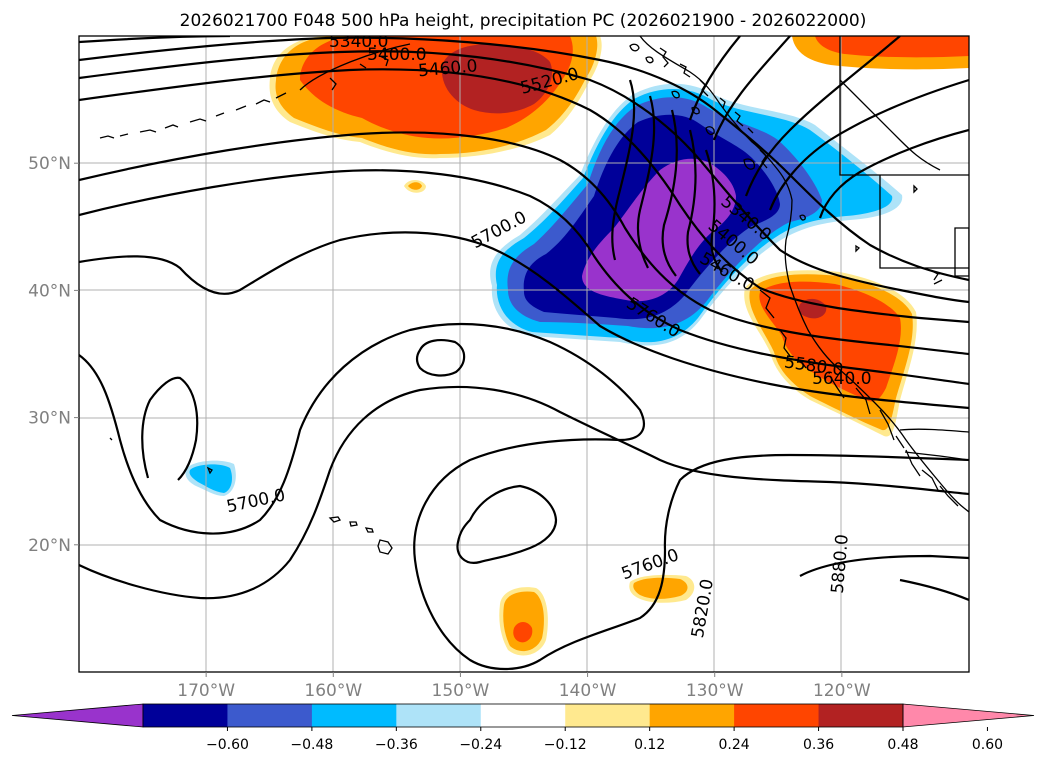 This screenshot has height=765, width=1047. I want to click on colorbar-tick-label: −0.12, so click(565, 745).